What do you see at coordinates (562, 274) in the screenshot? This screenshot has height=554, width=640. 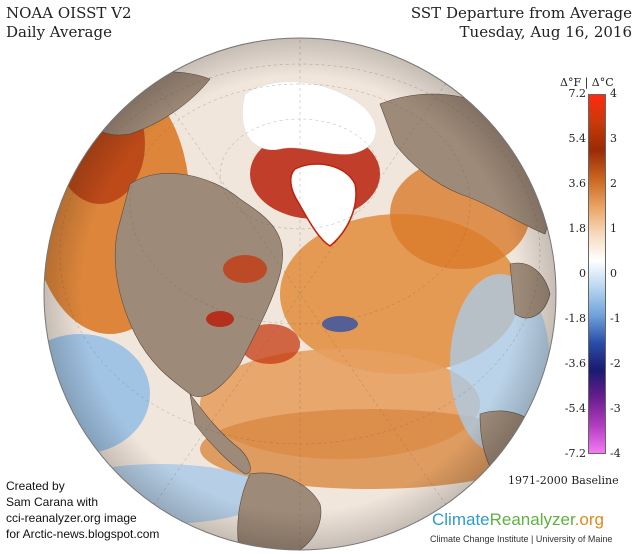 I see `legend-fahrenheit-ticks: 7.2 5.4 3.6 1.8 0 -1.8 -3.6 -5.4 -7.2` at bounding box center [562, 274].